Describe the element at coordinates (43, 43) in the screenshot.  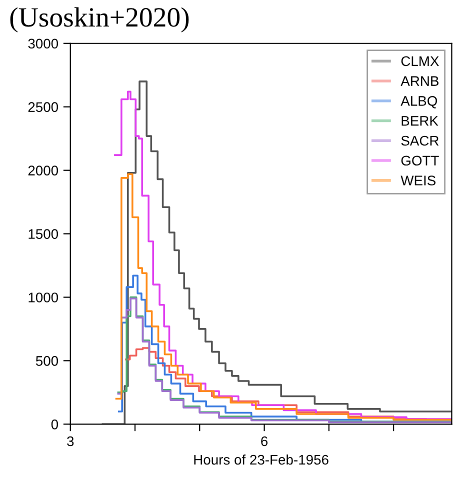
I see `y-tick-label: 3000` at that location.